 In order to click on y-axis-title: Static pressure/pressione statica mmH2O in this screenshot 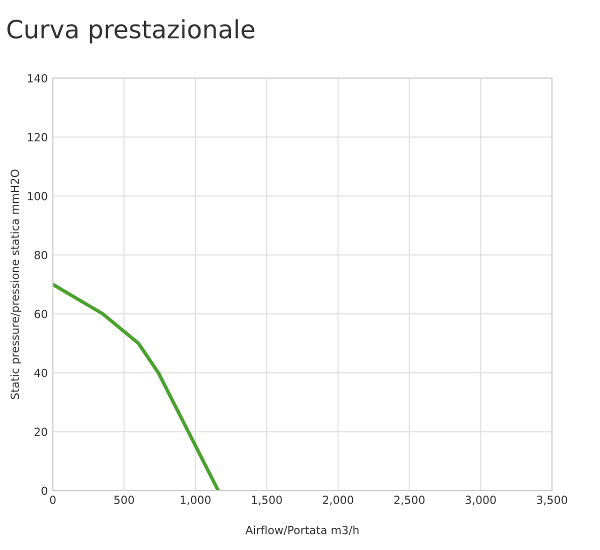, I will do `click(16, 284)`.